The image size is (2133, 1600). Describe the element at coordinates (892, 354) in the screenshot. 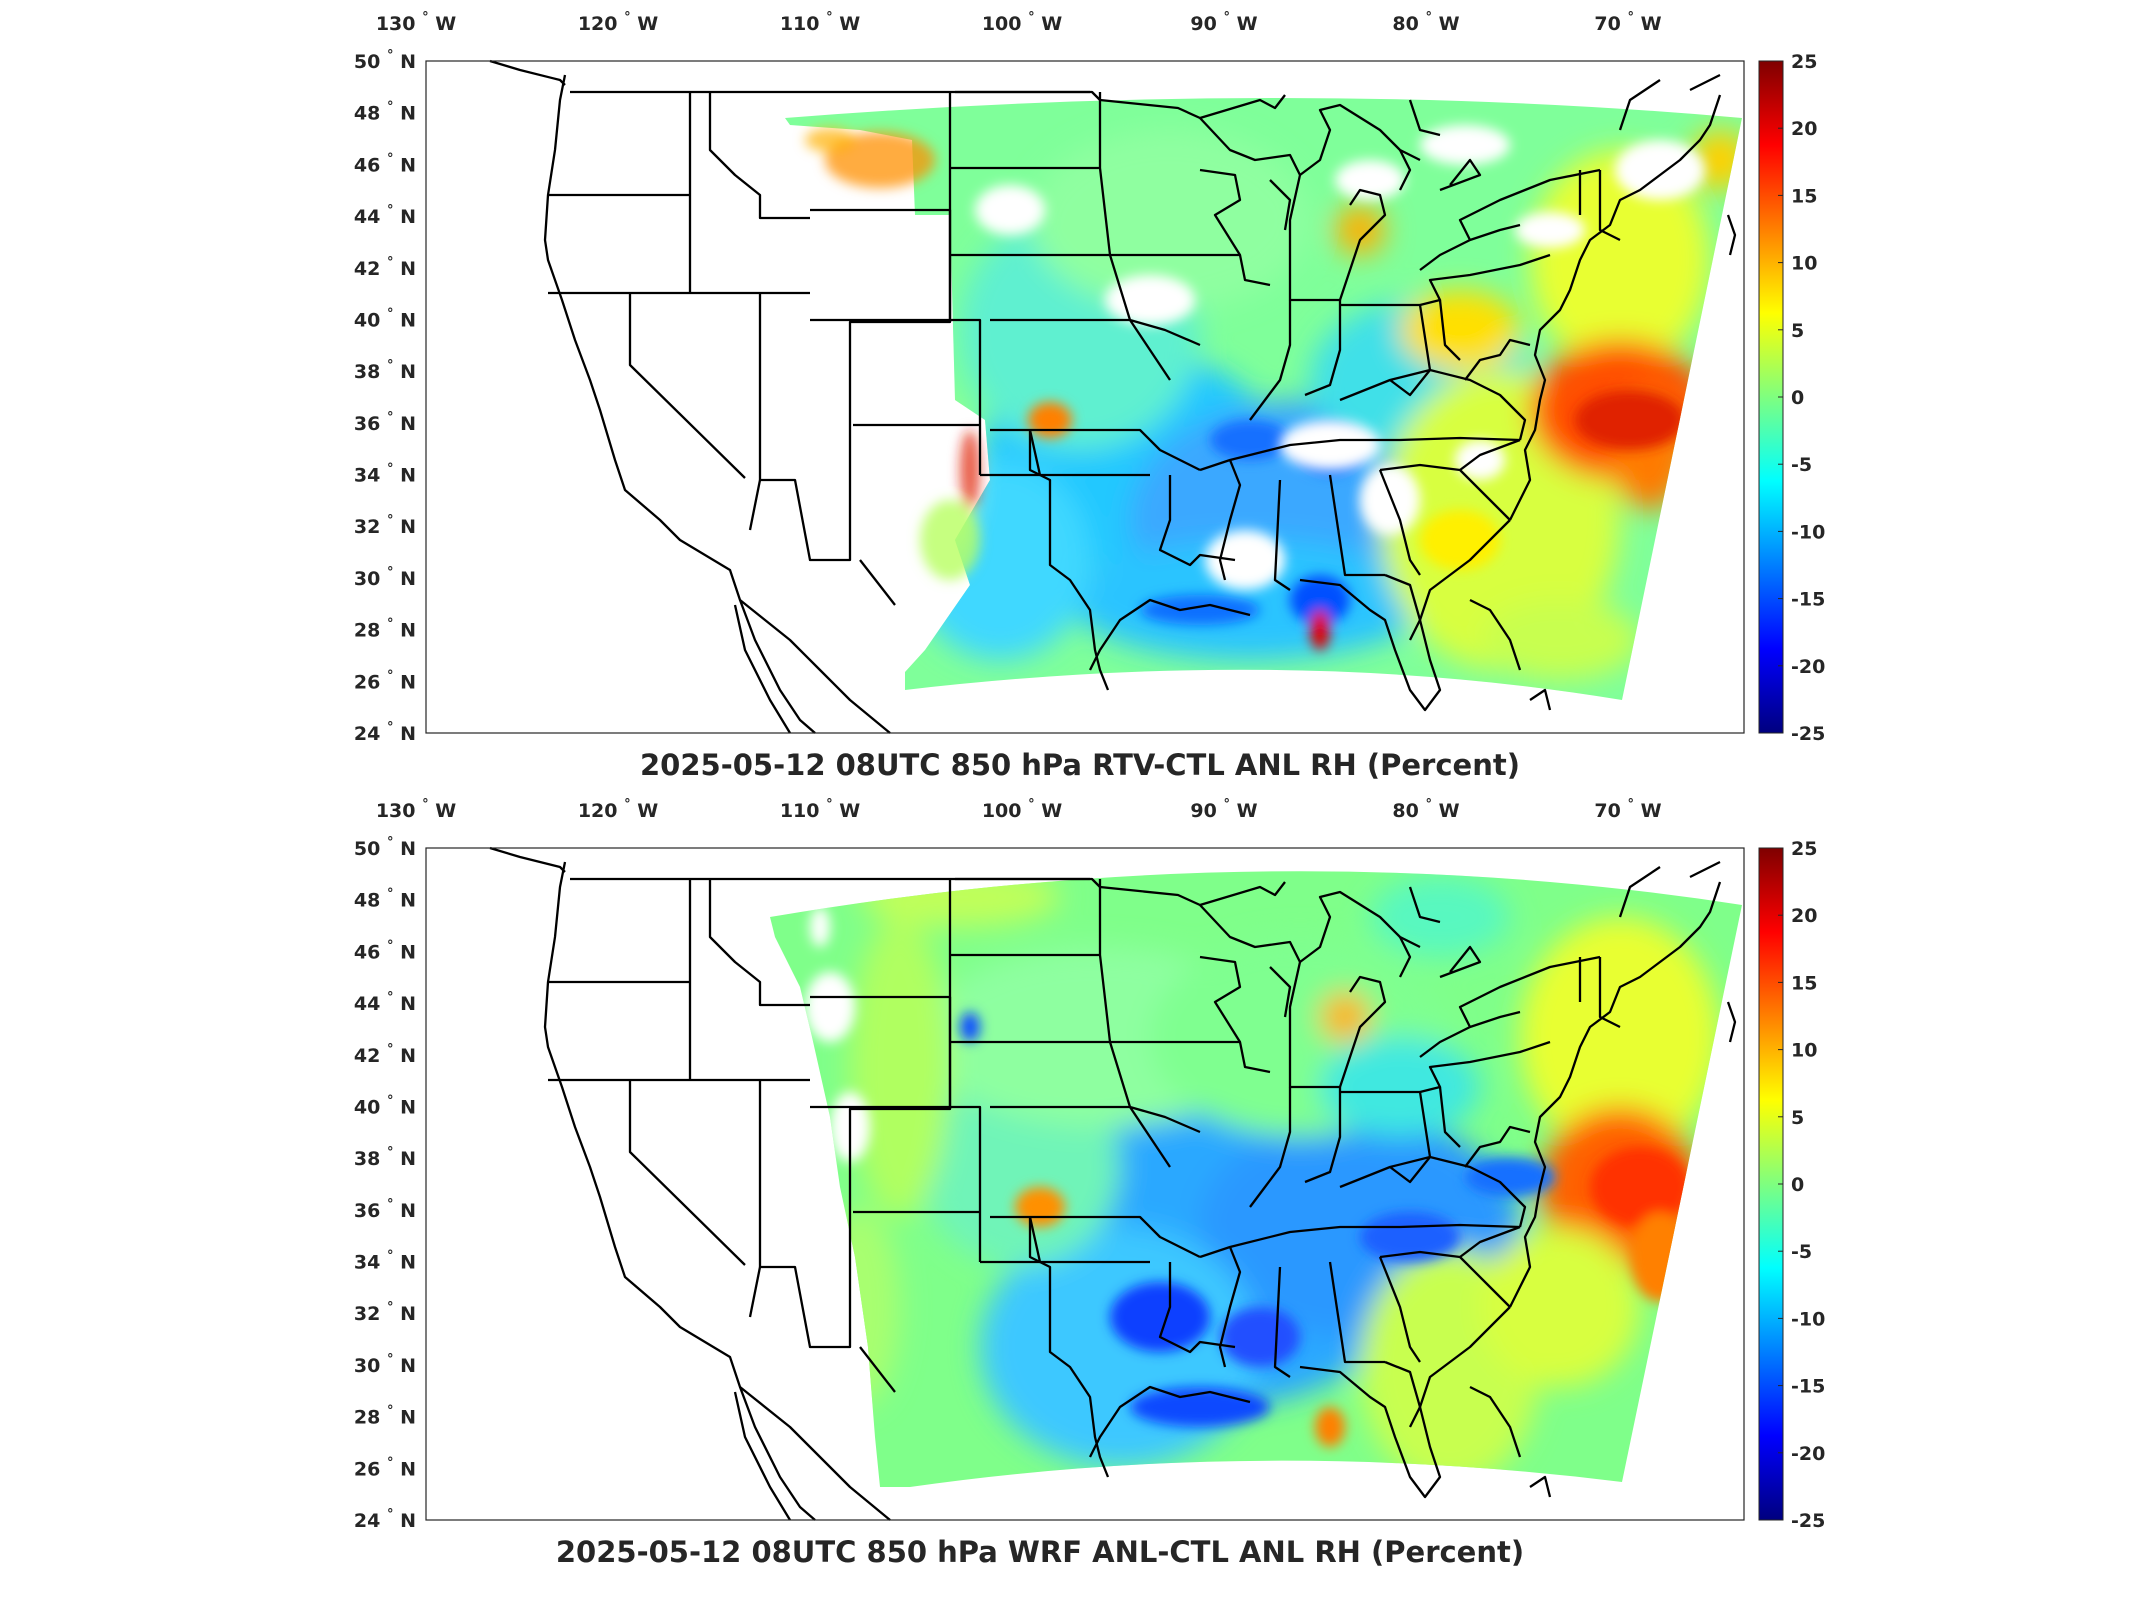

I see `western-edge-speckles` at that location.